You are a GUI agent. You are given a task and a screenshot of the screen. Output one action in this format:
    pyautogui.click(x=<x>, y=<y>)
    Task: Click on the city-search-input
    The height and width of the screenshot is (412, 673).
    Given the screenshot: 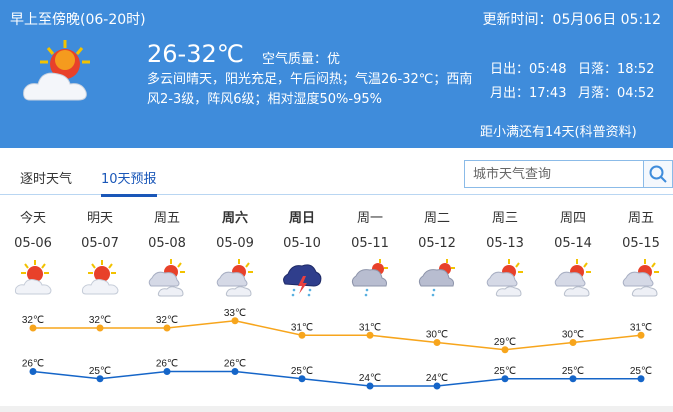 What is the action you would take?
    pyautogui.click(x=554, y=174)
    